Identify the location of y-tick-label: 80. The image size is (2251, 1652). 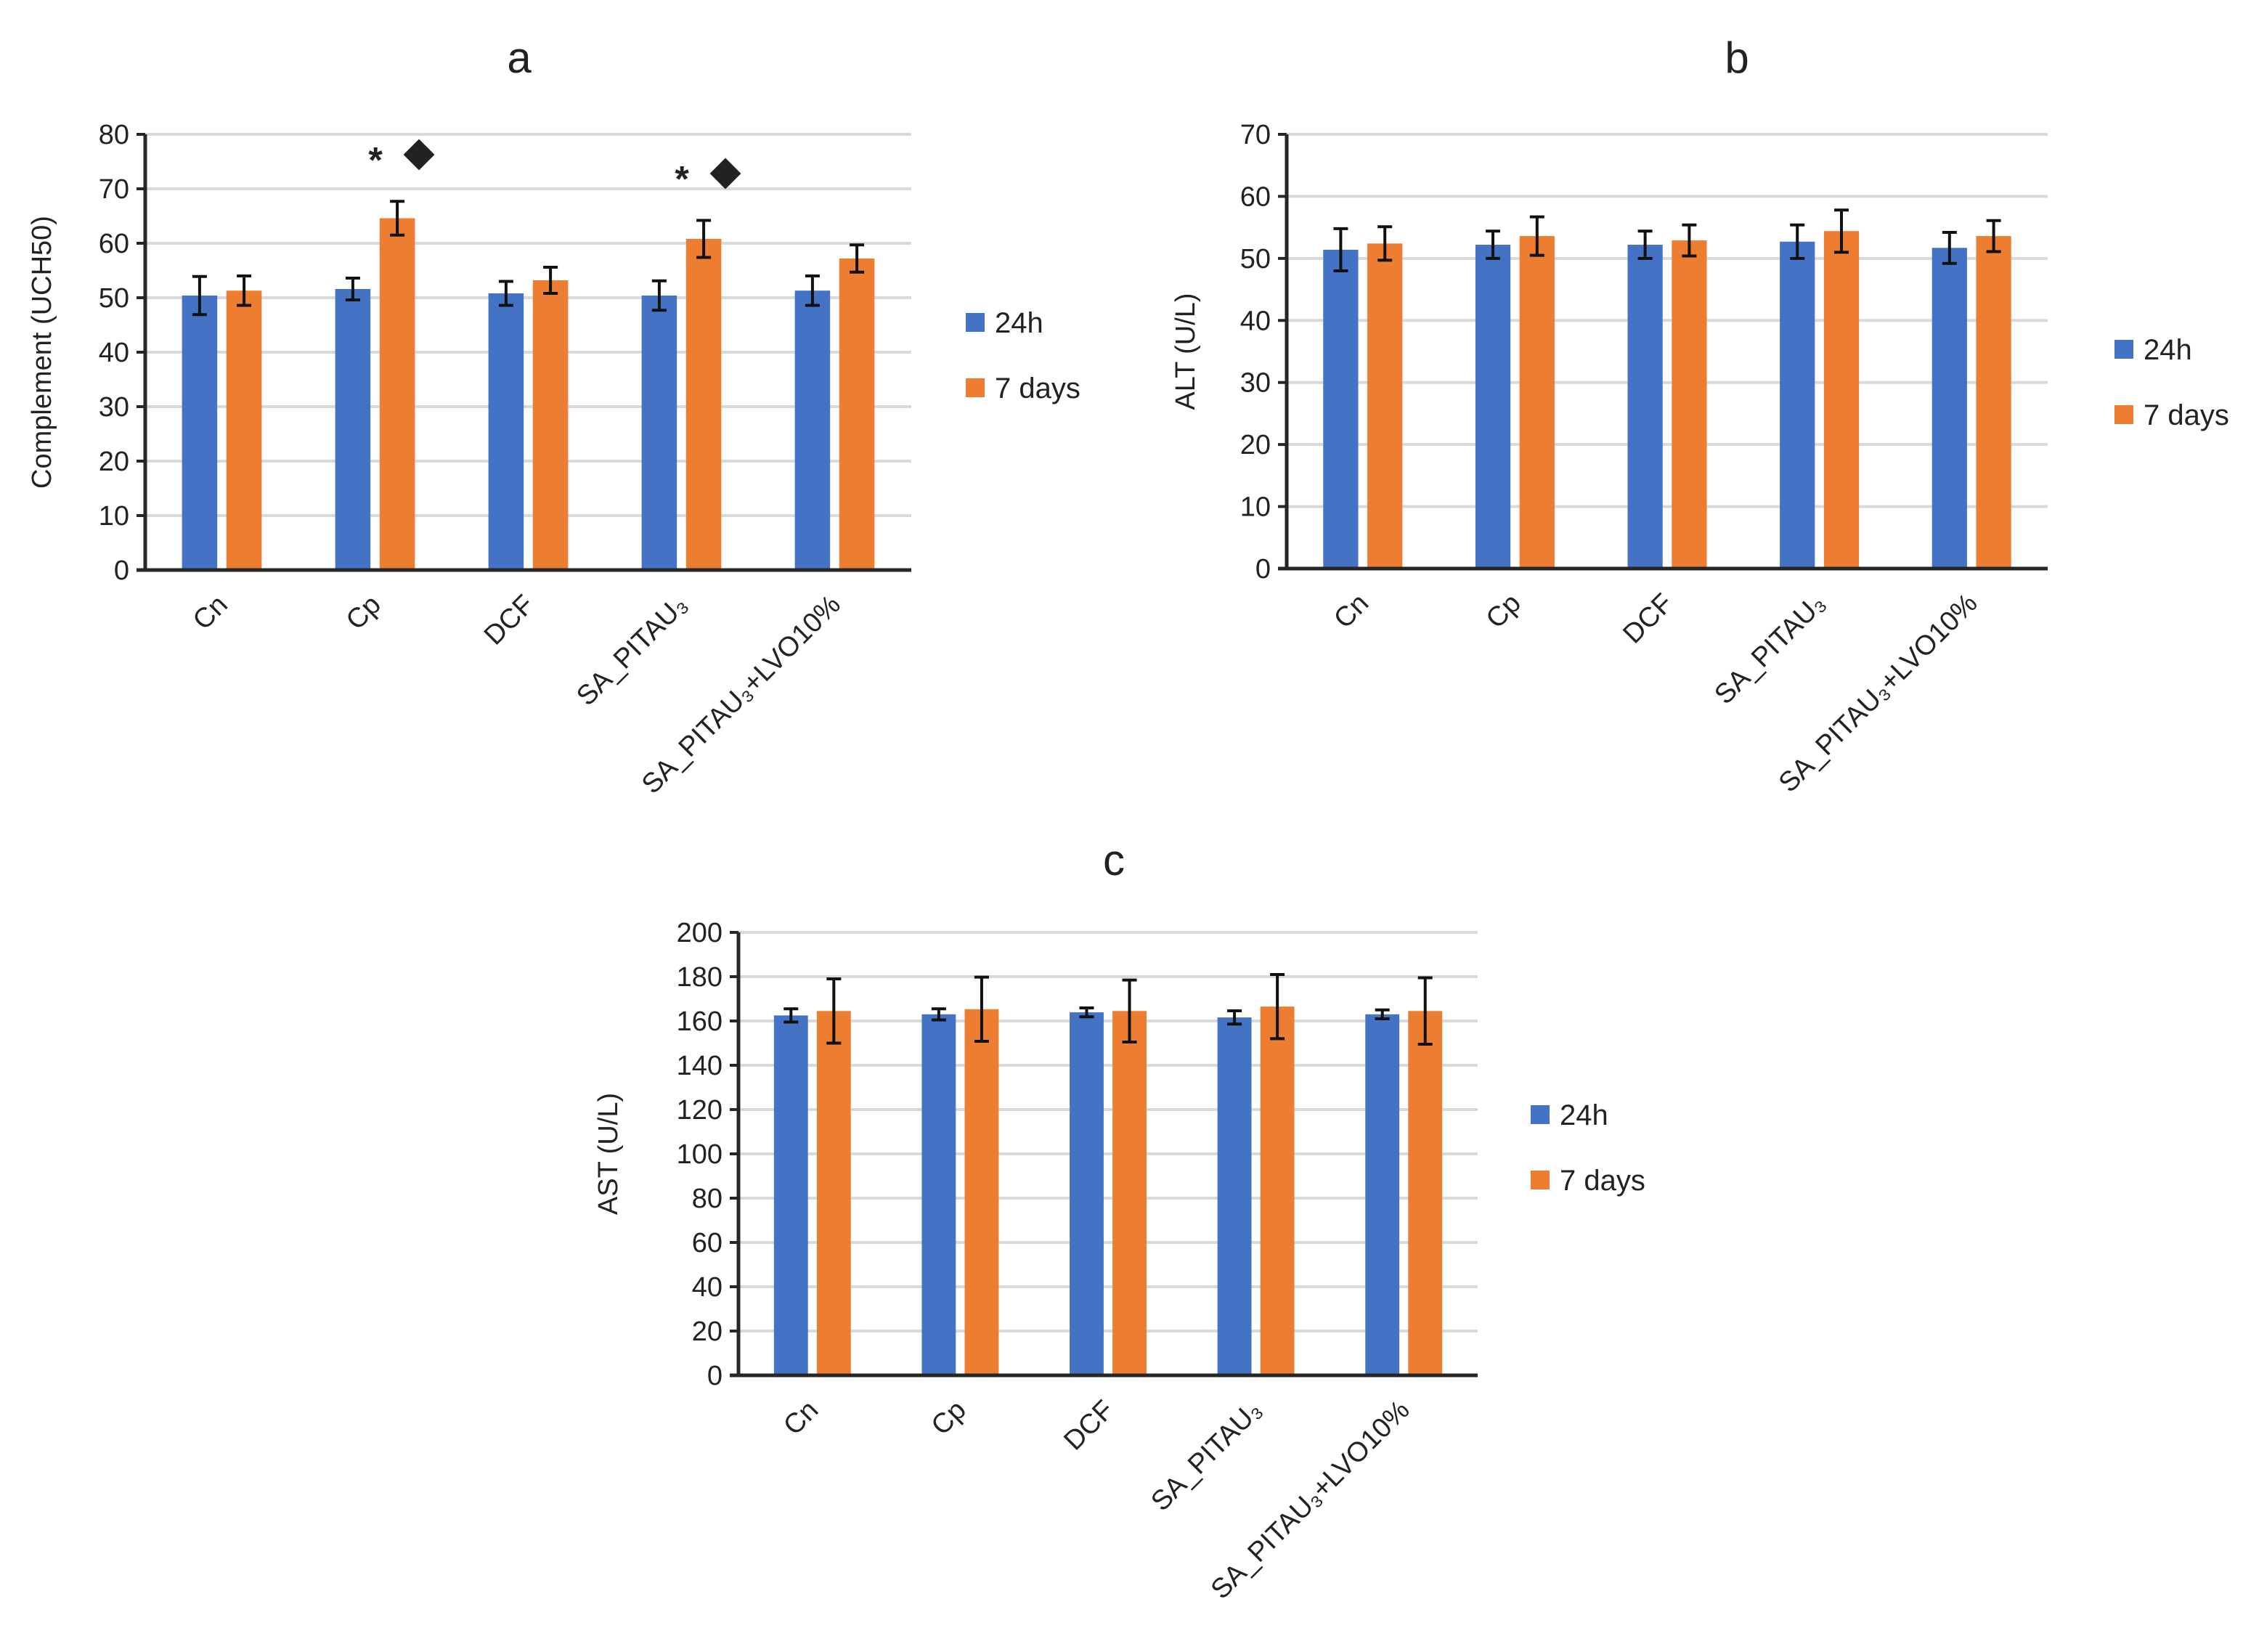
(114, 135).